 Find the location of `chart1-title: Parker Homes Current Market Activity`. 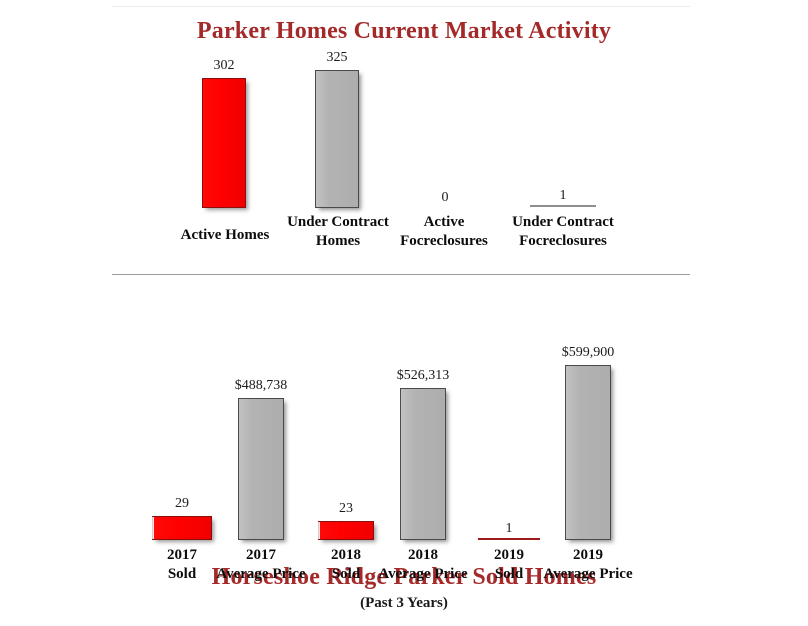

chart1-title: Parker Homes Current Market Activity is located at coordinates (404, 31).